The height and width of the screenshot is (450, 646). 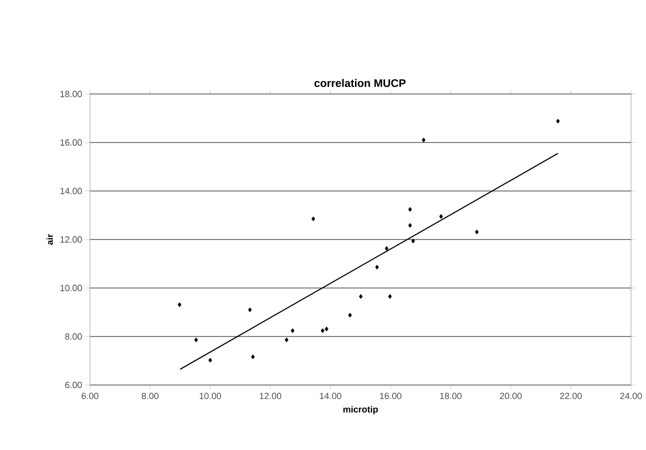 What do you see at coordinates (71, 288) in the screenshot?
I see `y-tick-label: 10.00` at bounding box center [71, 288].